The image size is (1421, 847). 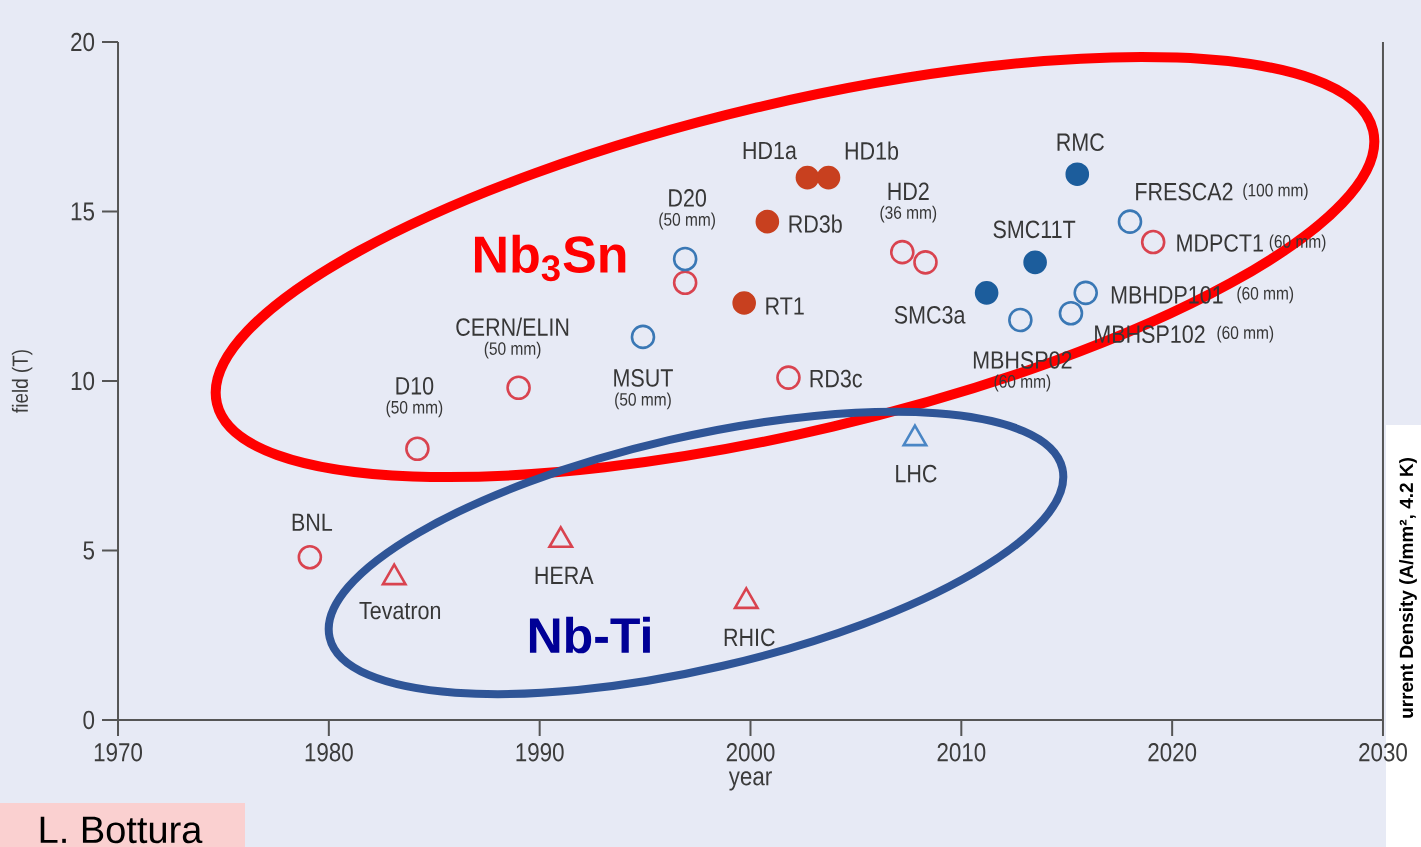 What do you see at coordinates (908, 191) in the screenshot?
I see `annotation: HD2` at bounding box center [908, 191].